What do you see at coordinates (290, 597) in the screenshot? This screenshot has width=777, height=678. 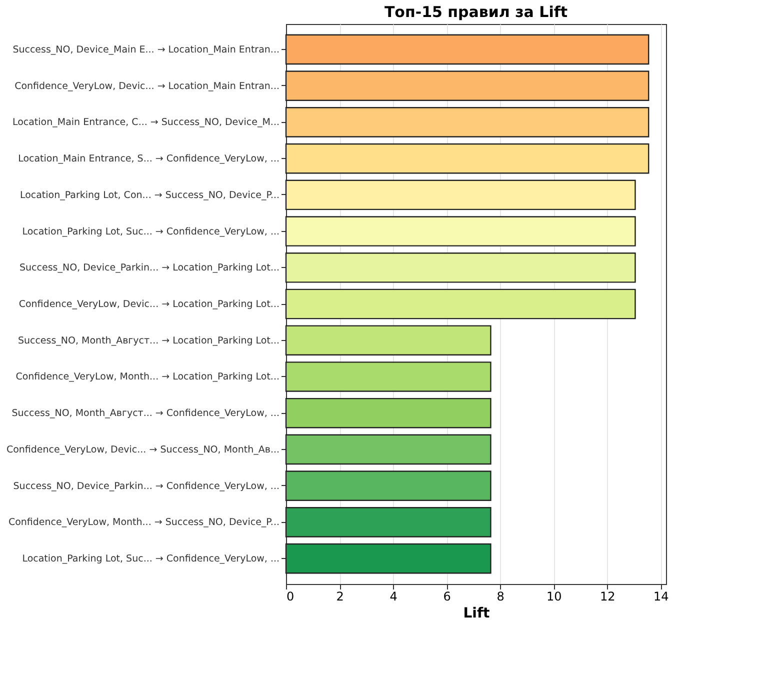 I see `x-tick-label: 0` at bounding box center [290, 597].